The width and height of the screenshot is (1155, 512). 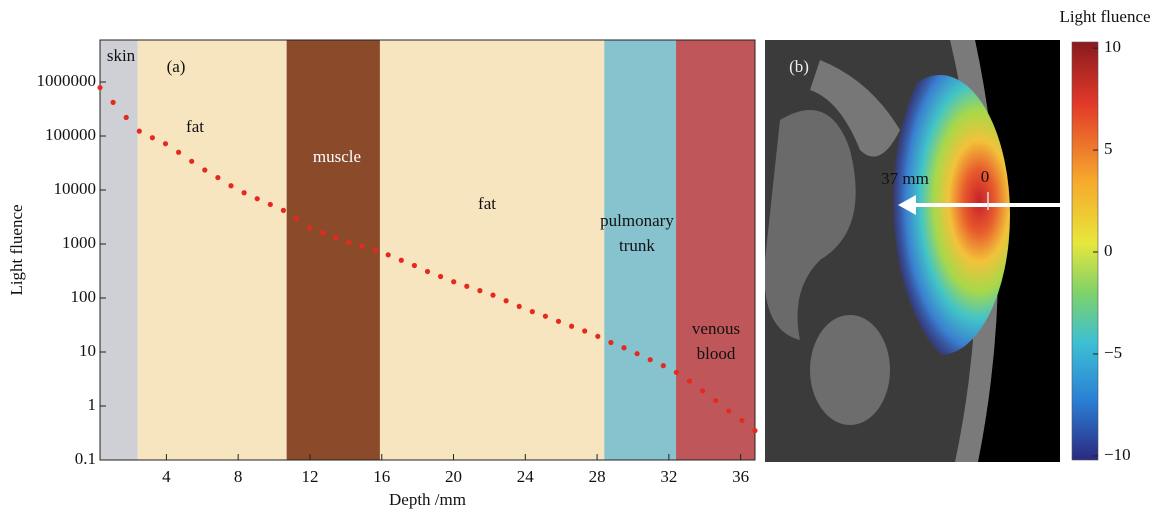 What do you see at coordinates (1104, 16) in the screenshot?
I see `colorbar-title: Light fluence` at bounding box center [1104, 16].